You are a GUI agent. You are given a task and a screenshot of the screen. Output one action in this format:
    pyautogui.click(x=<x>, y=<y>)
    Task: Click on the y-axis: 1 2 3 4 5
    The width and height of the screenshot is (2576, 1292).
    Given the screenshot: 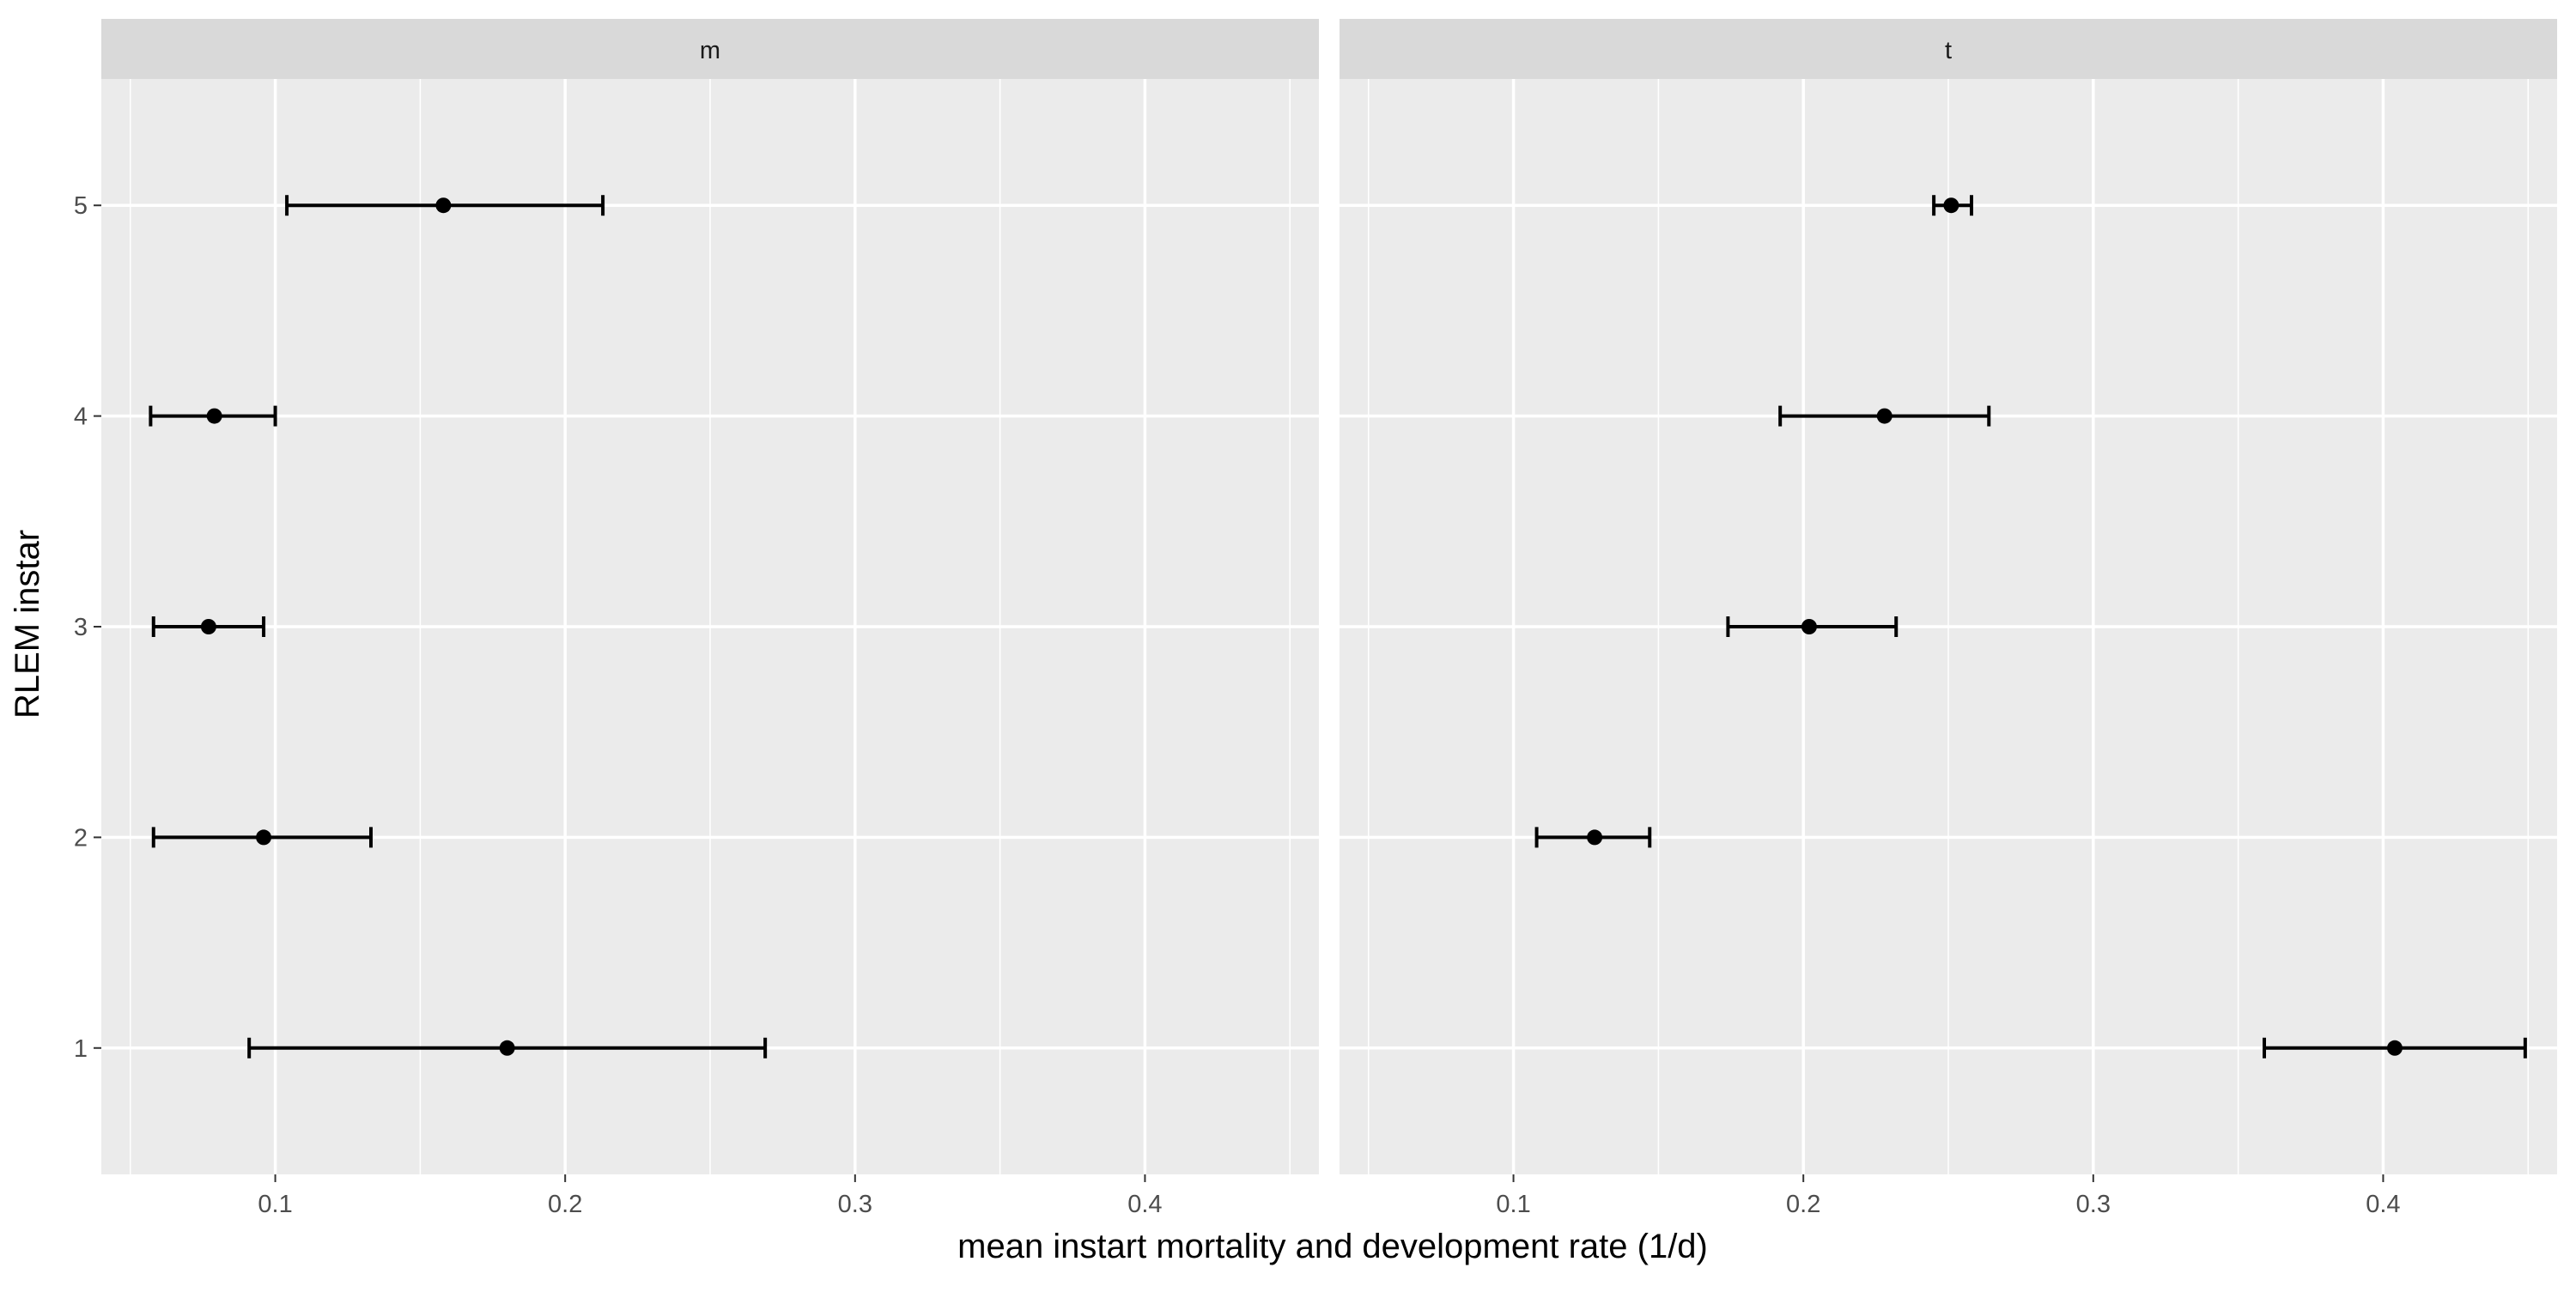 What is the action you would take?
    pyautogui.click(x=87, y=627)
    